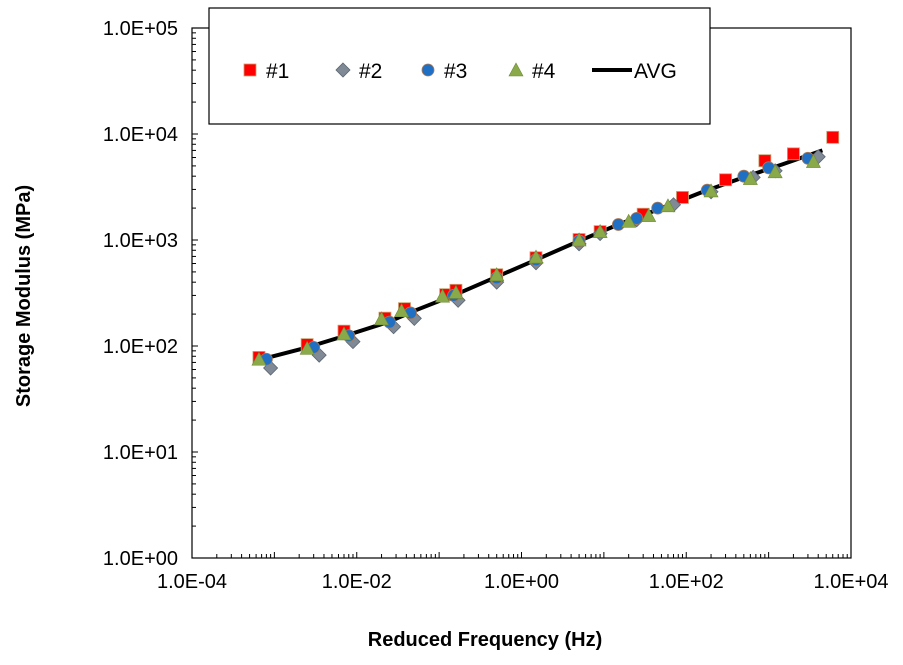 Image resolution: width=903 pixels, height=665 pixels. What do you see at coordinates (686, 582) in the screenshot?
I see `x-tick-label: 1.0E+02` at bounding box center [686, 582].